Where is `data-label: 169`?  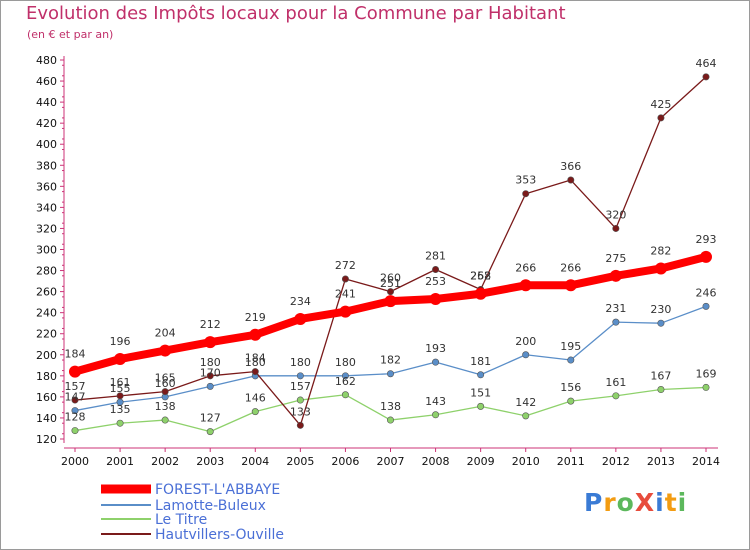 data-label: 169 is located at coordinates (706, 373).